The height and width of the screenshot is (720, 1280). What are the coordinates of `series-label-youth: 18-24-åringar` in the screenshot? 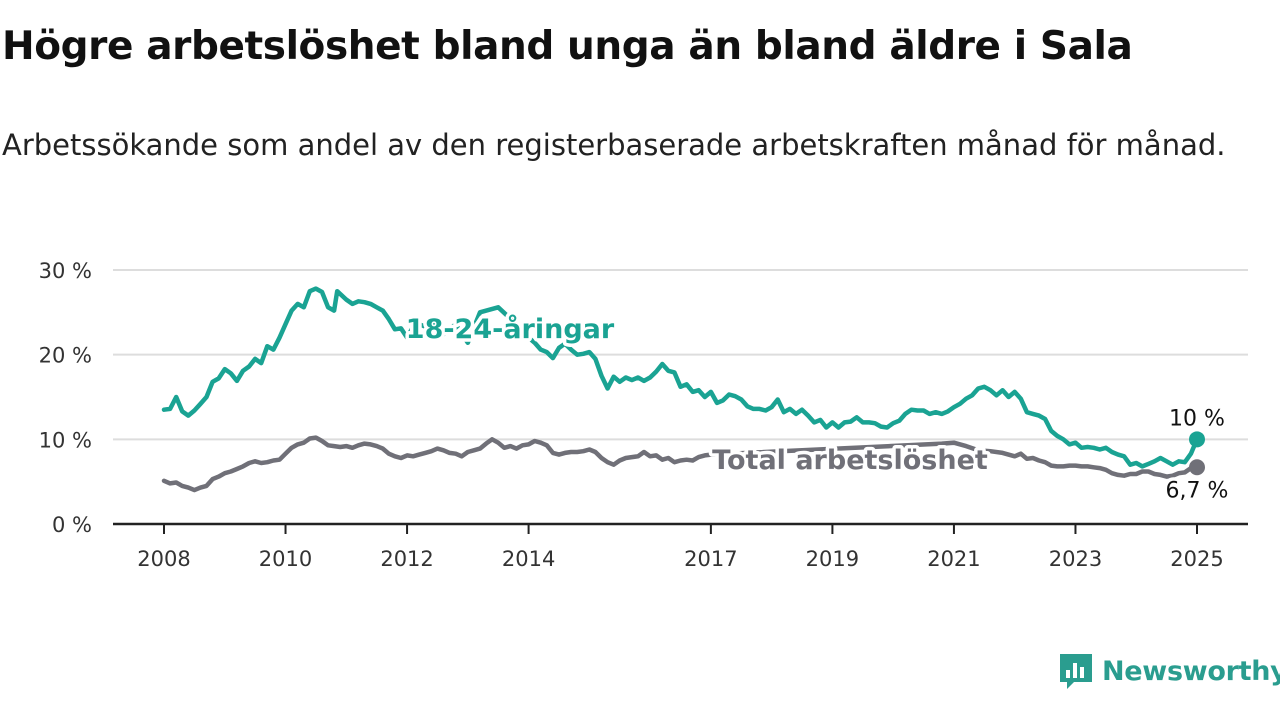 It's located at (510, 329).